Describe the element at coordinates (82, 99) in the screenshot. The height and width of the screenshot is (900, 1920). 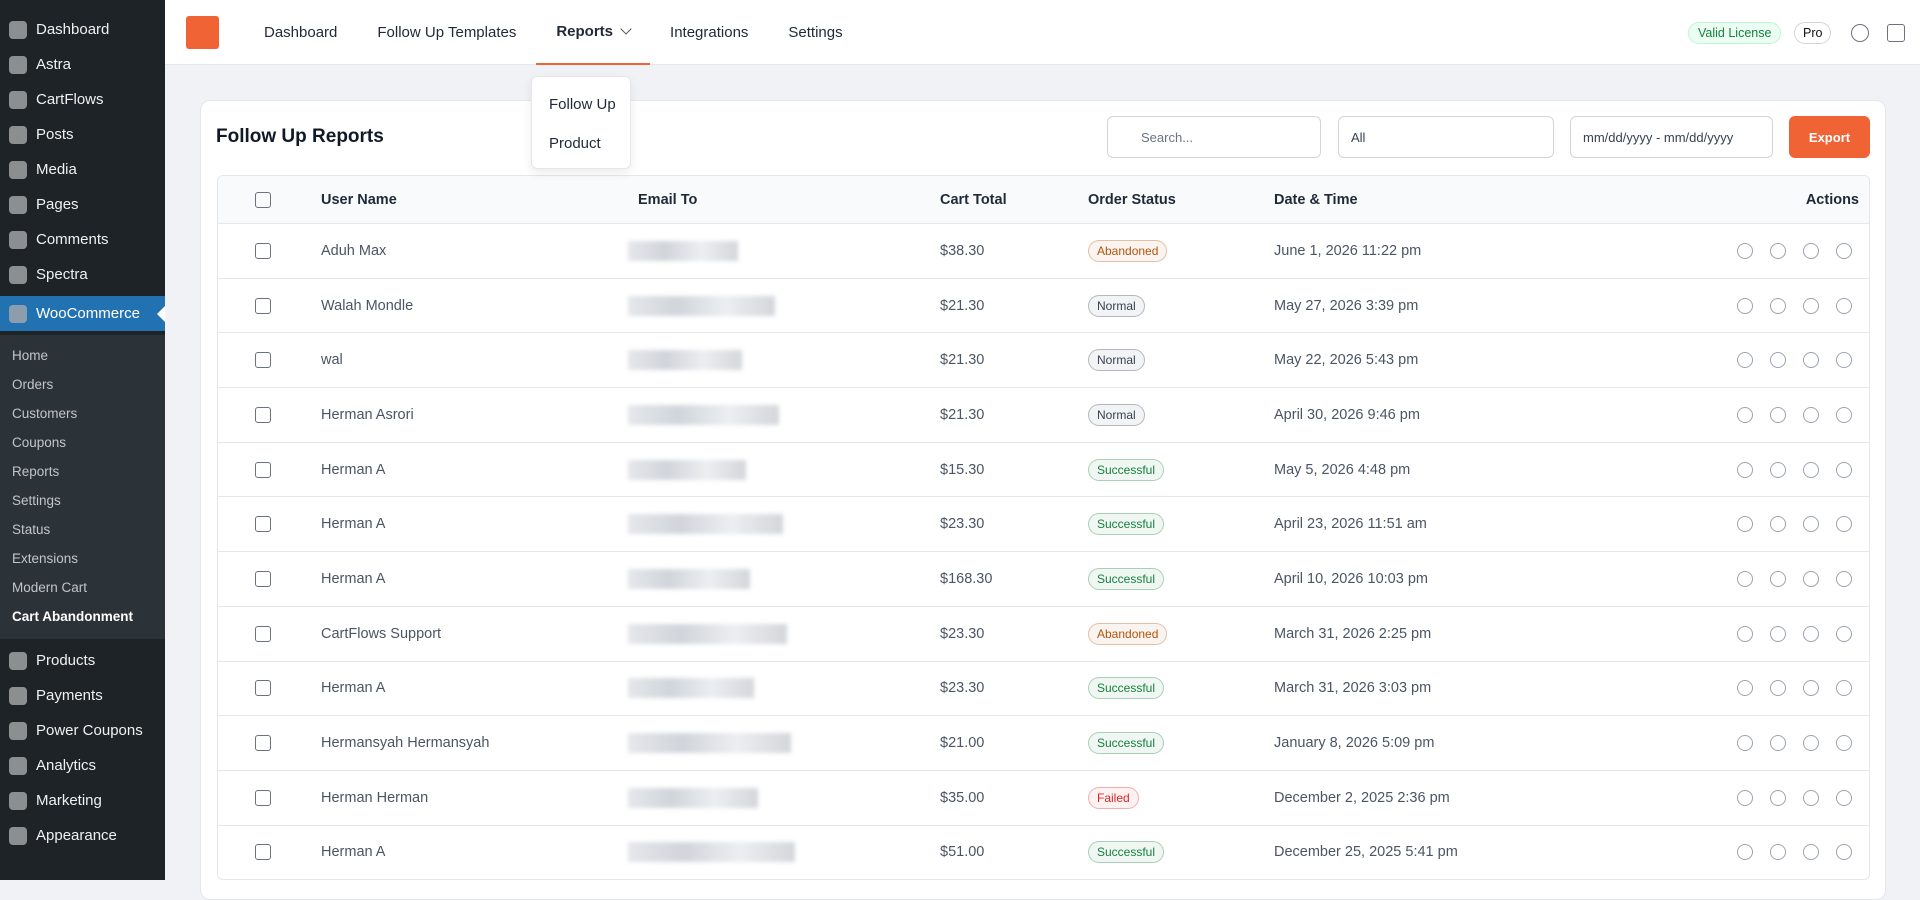
I see `menu-item: CartFlows` at that location.